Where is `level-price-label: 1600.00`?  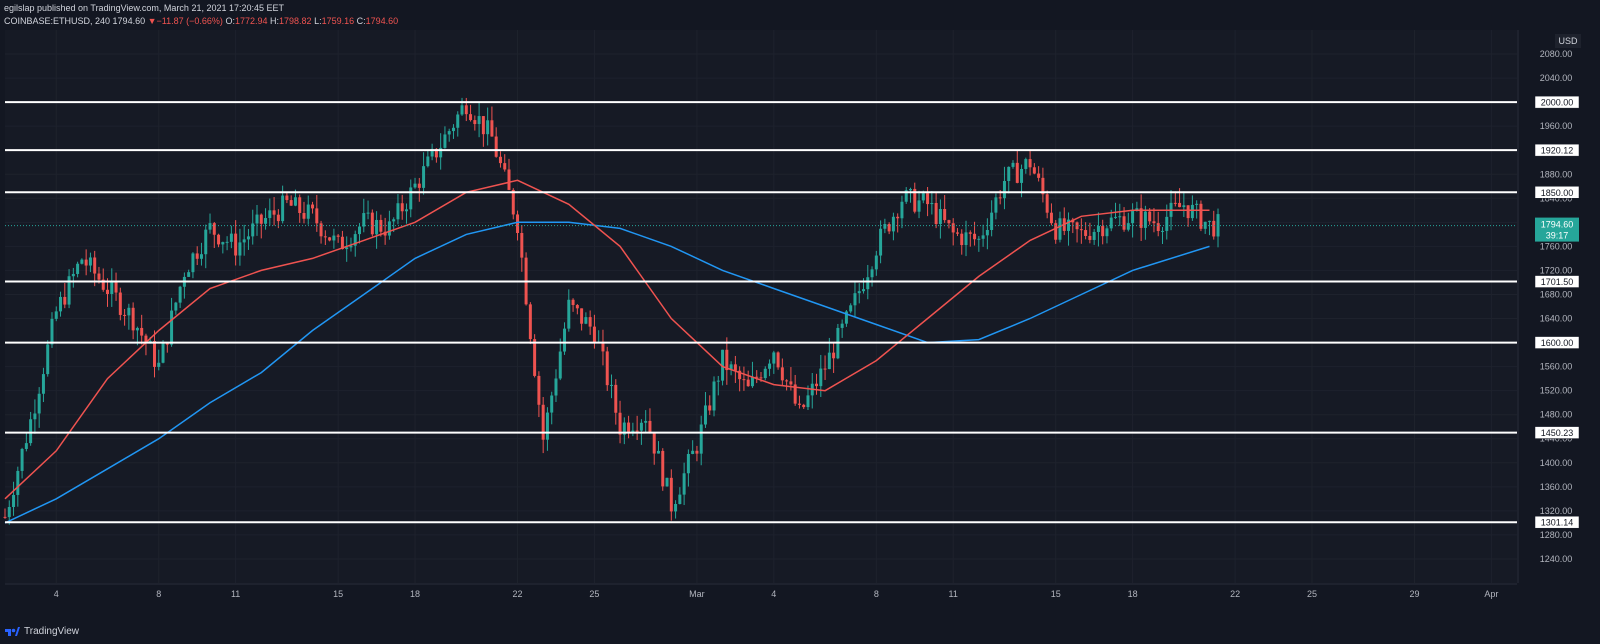 level-price-label: 1600.00 is located at coordinates (1557, 343).